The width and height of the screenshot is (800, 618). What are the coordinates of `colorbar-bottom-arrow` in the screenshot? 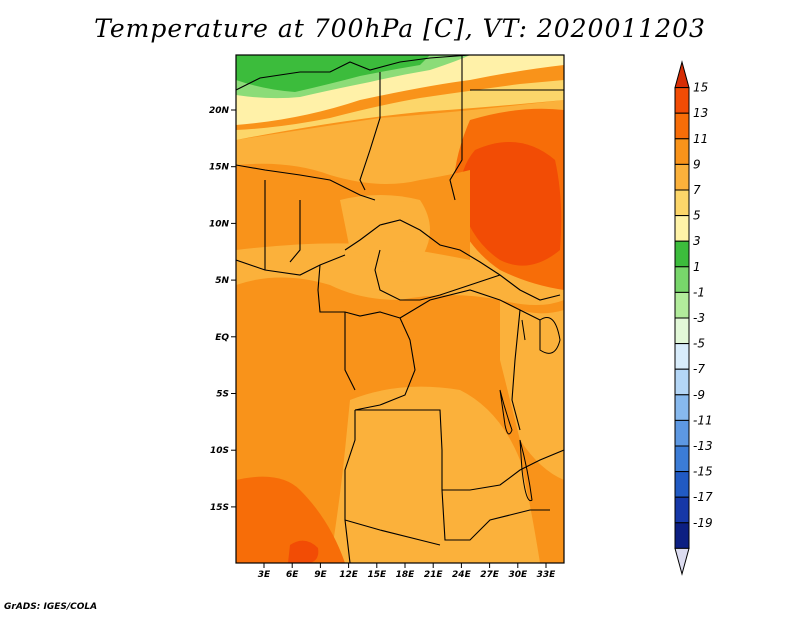 It's located at (682, 561).